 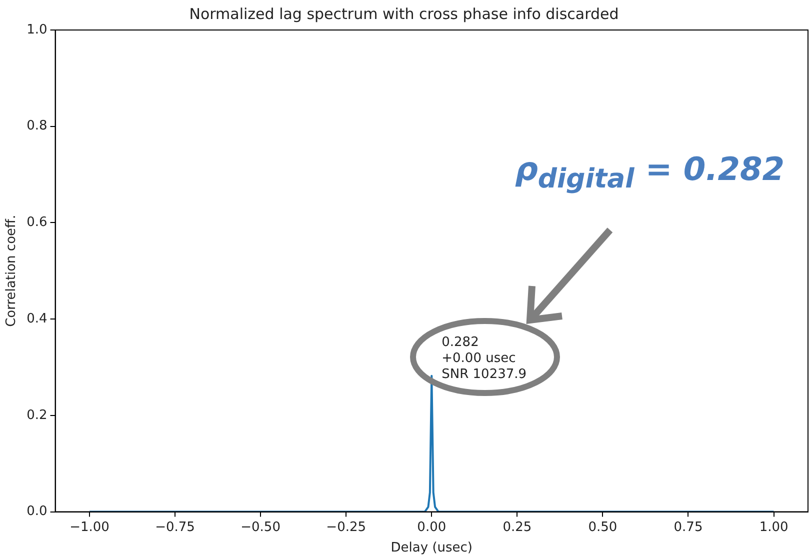 What do you see at coordinates (650, 172) in the screenshot?
I see `annotation: ρ$_{digital}$ = 0.282` at bounding box center [650, 172].